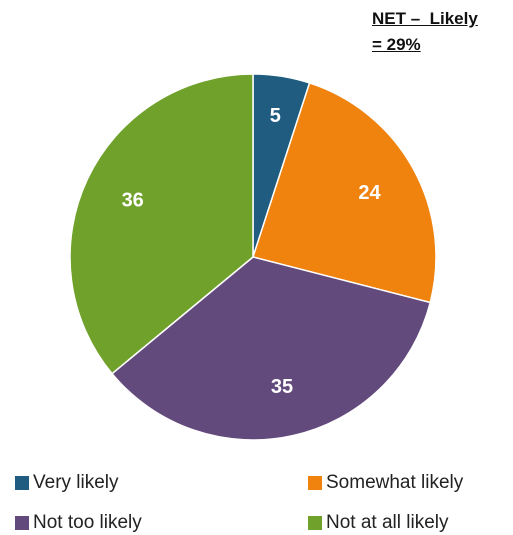  Describe the element at coordinates (344, 193) in the screenshot. I see `pie-slice-somewhat-likely` at that location.